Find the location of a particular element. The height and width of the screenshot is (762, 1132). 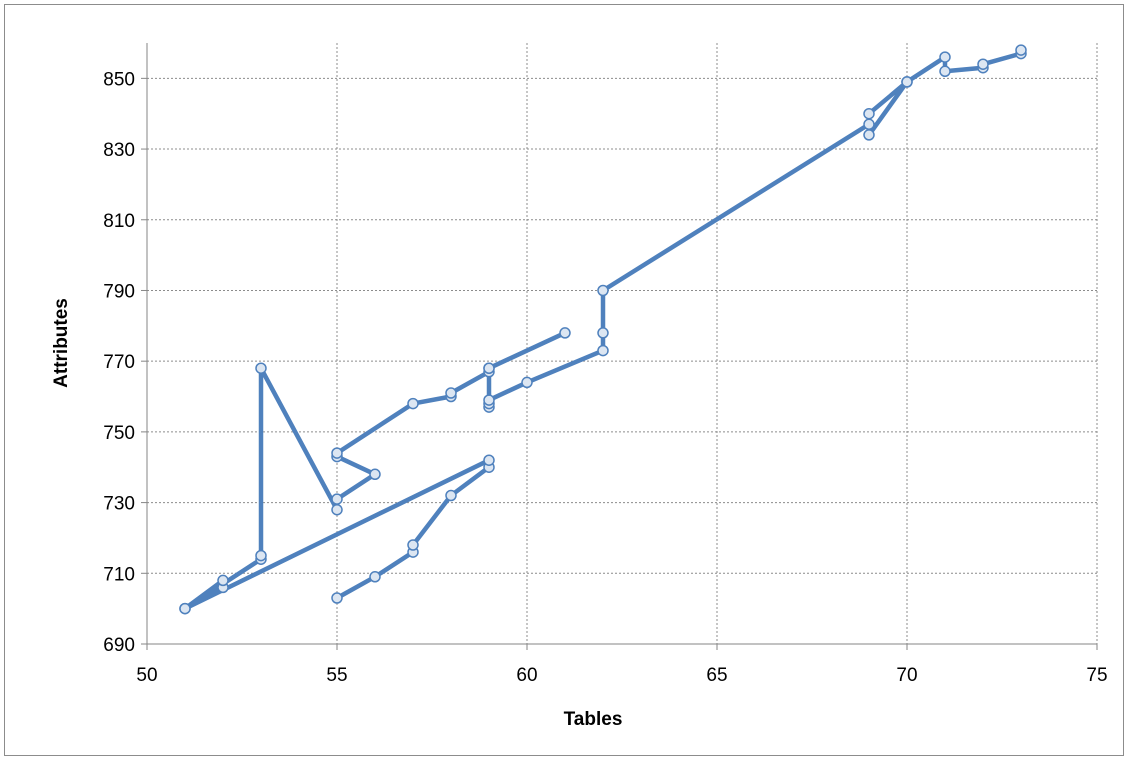

y-tick-label: 710 is located at coordinates (119, 574).